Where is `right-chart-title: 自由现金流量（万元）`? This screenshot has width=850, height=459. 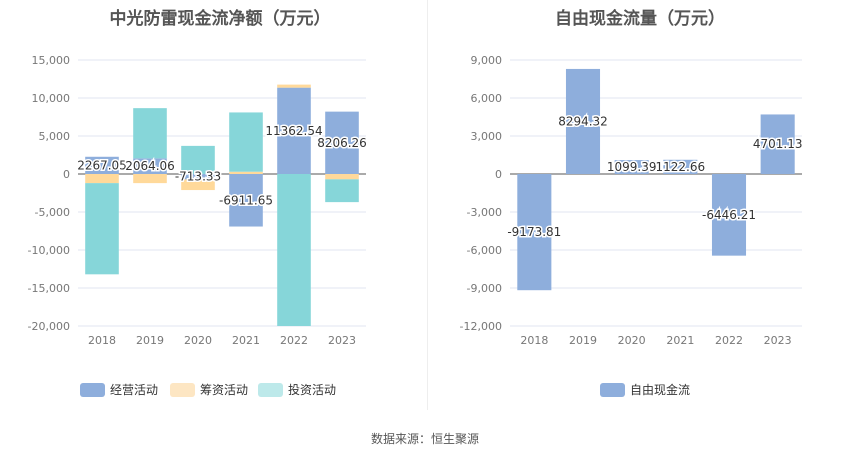
right-chart-title: 自由现金流量（万元） is located at coordinates (640, 19).